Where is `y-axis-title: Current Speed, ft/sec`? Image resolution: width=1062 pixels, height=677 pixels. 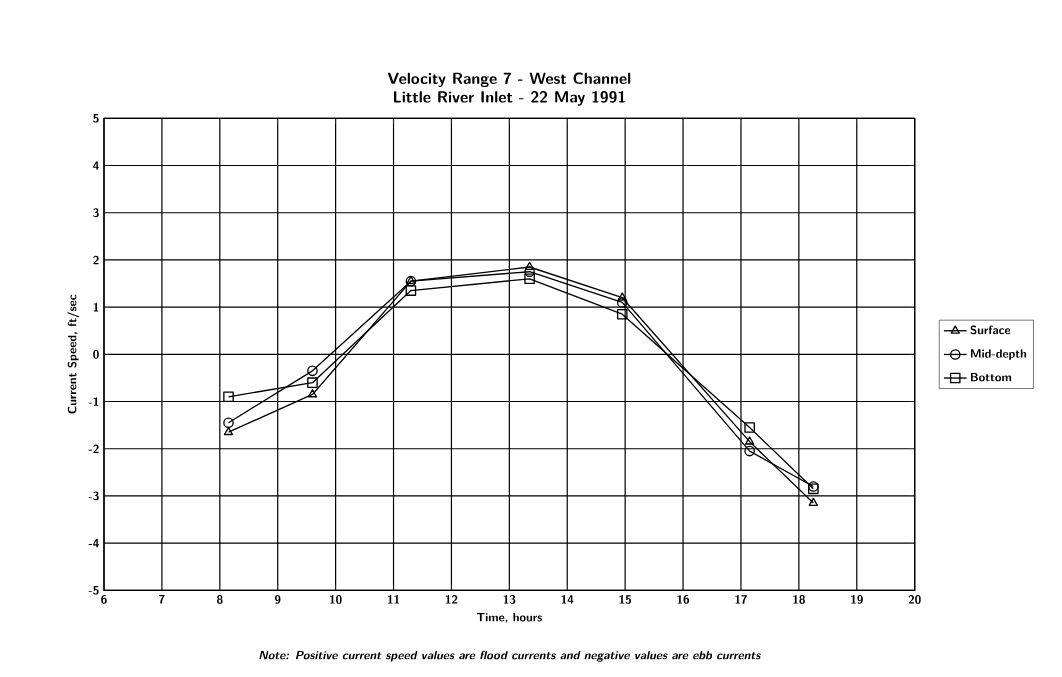
y-axis-title: Current Speed, ft/sec is located at coordinates (73, 354).